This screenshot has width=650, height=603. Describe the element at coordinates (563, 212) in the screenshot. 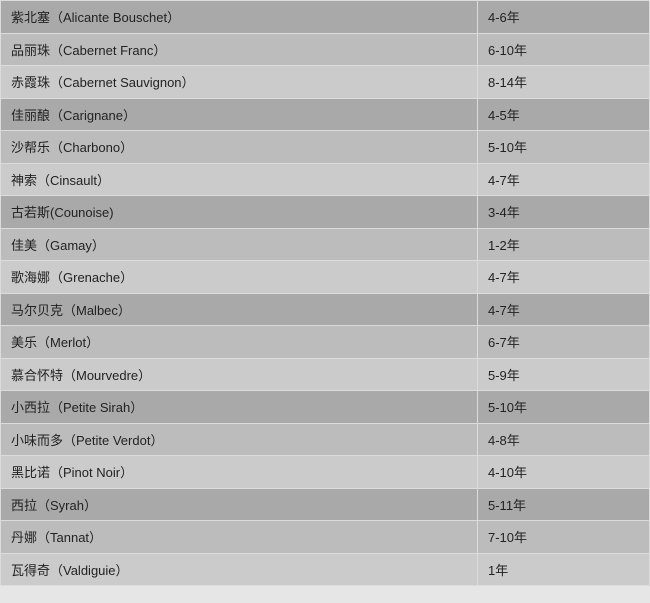

I see `aging-years-cell: 3-4年` at that location.